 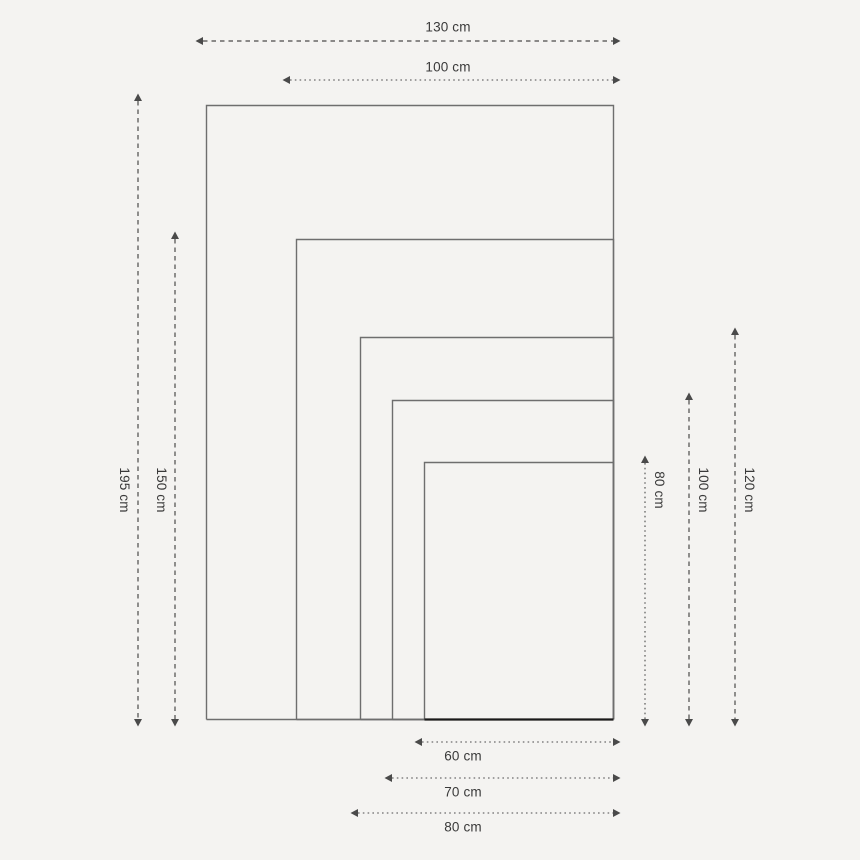 What do you see at coordinates (703, 490) in the screenshot?
I see `dimension-label-height-100: 100 cm` at bounding box center [703, 490].